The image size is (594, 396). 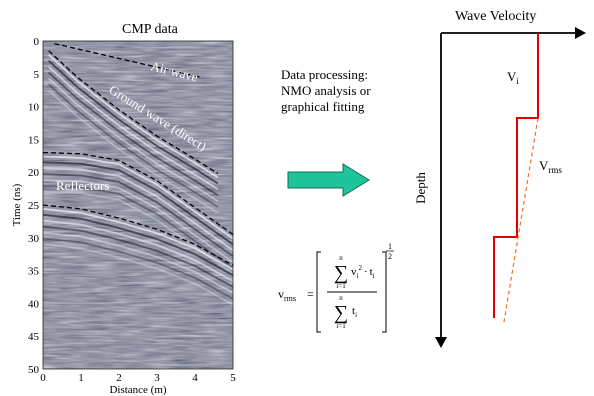 I want to click on y-tick-label: 40, so click(x=34, y=304).